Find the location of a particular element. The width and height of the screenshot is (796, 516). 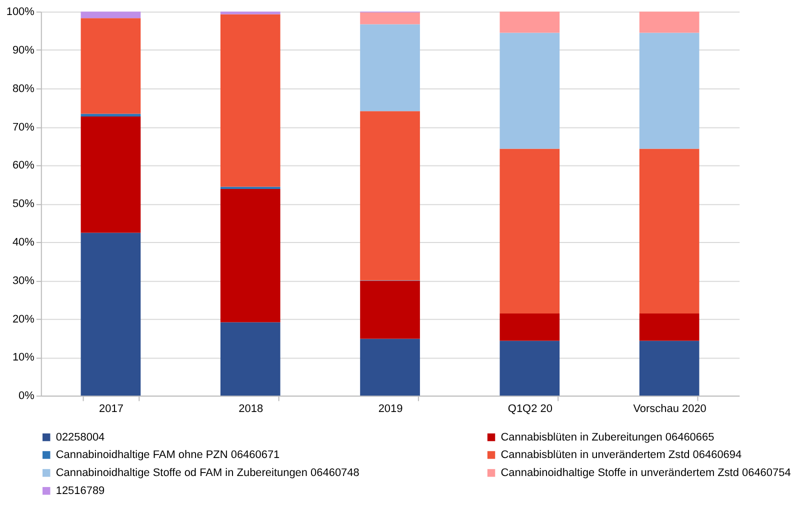

x-tick-label: 2017 is located at coordinates (111, 409).